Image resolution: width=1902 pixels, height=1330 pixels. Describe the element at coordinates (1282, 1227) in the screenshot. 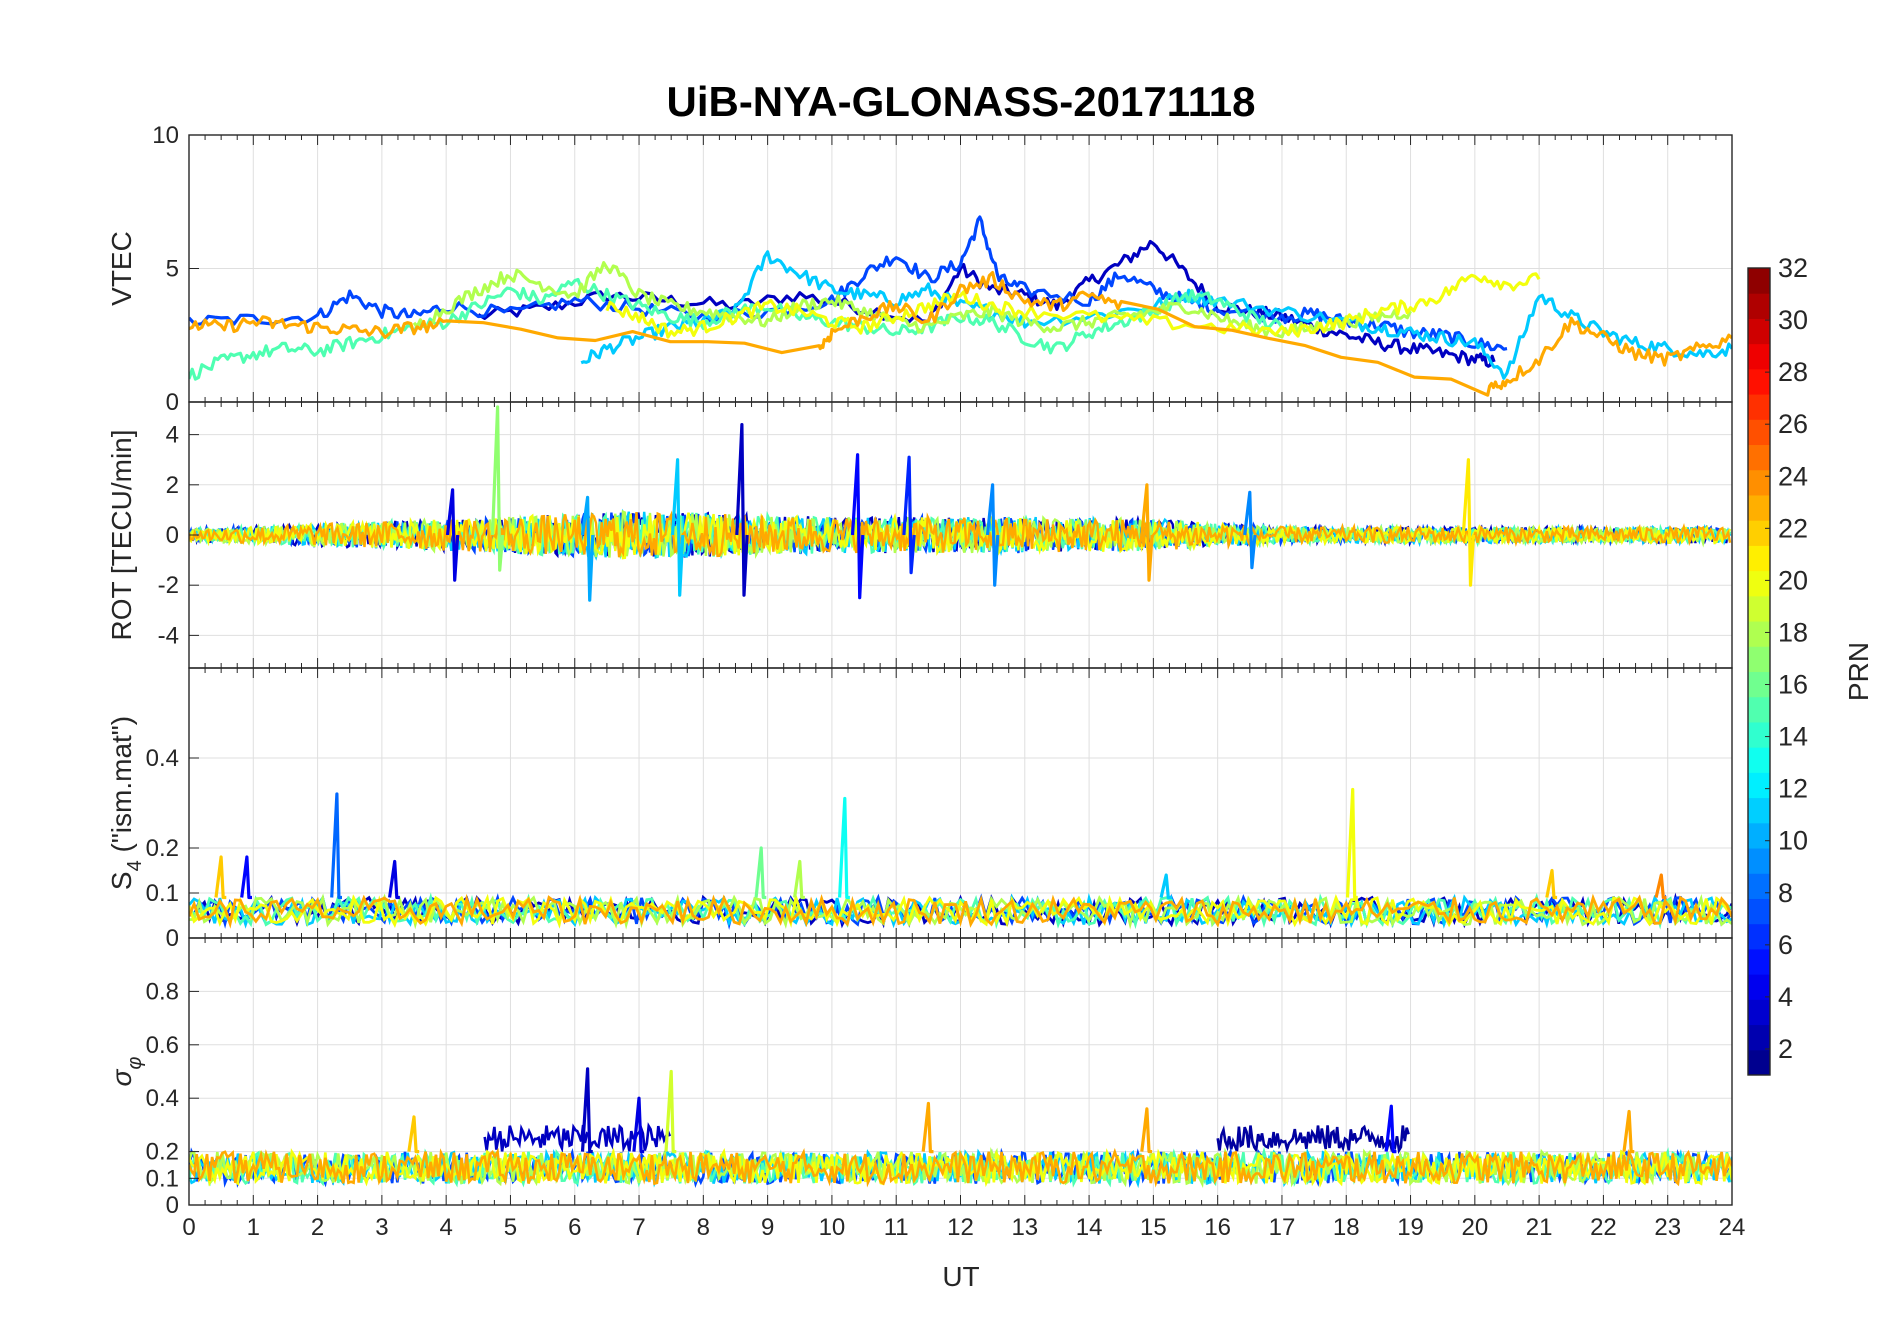

I see `x-tick-label: 17` at that location.